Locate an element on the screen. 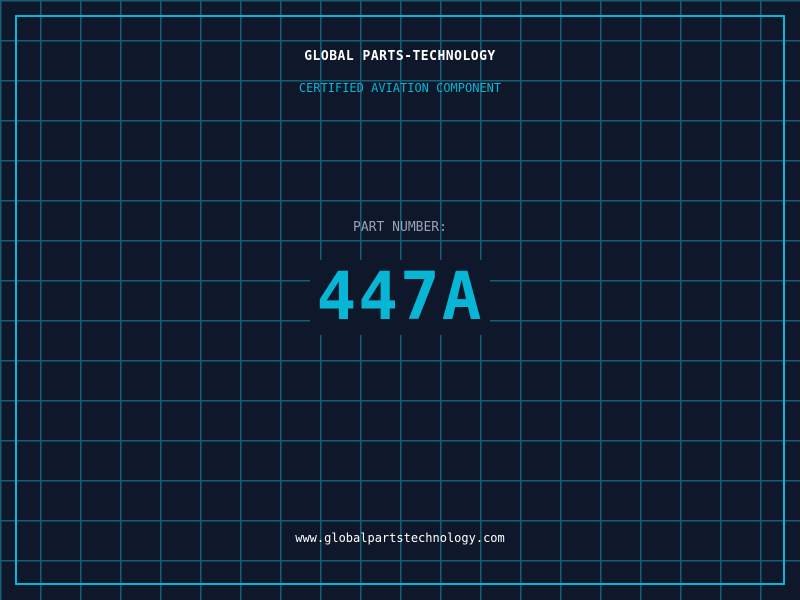 The width and height of the screenshot is (800, 600). part-number-value: 447A is located at coordinates (400, 296).